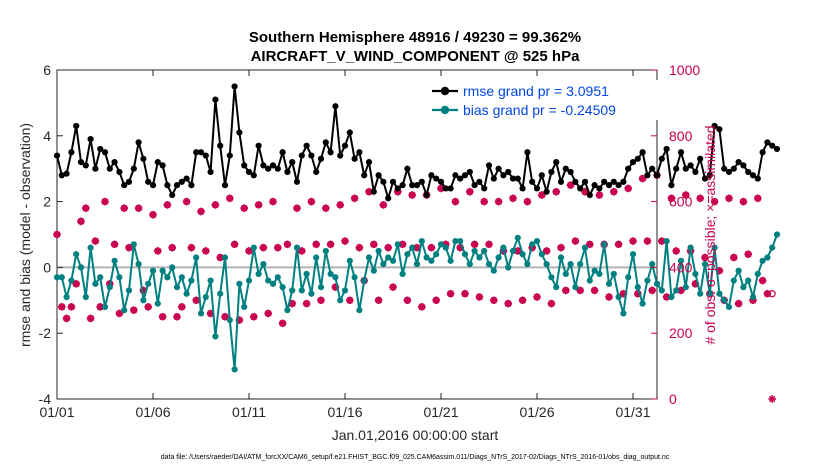 The image size is (830, 470). Describe the element at coordinates (415, 435) in the screenshot. I see `x-axis-label: Jan.01,2016 00:00:00 start` at that location.